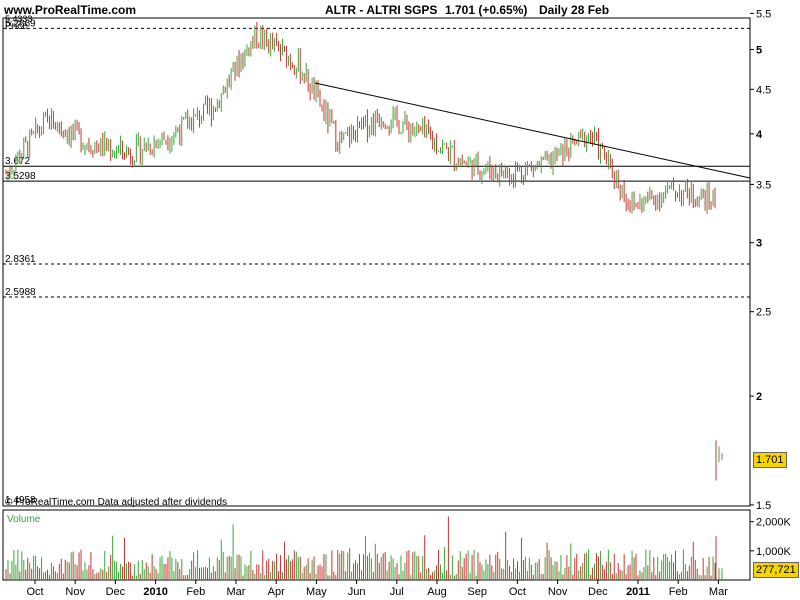  What do you see at coordinates (316, 592) in the screenshot?
I see `x-tick-label: May` at bounding box center [316, 592].